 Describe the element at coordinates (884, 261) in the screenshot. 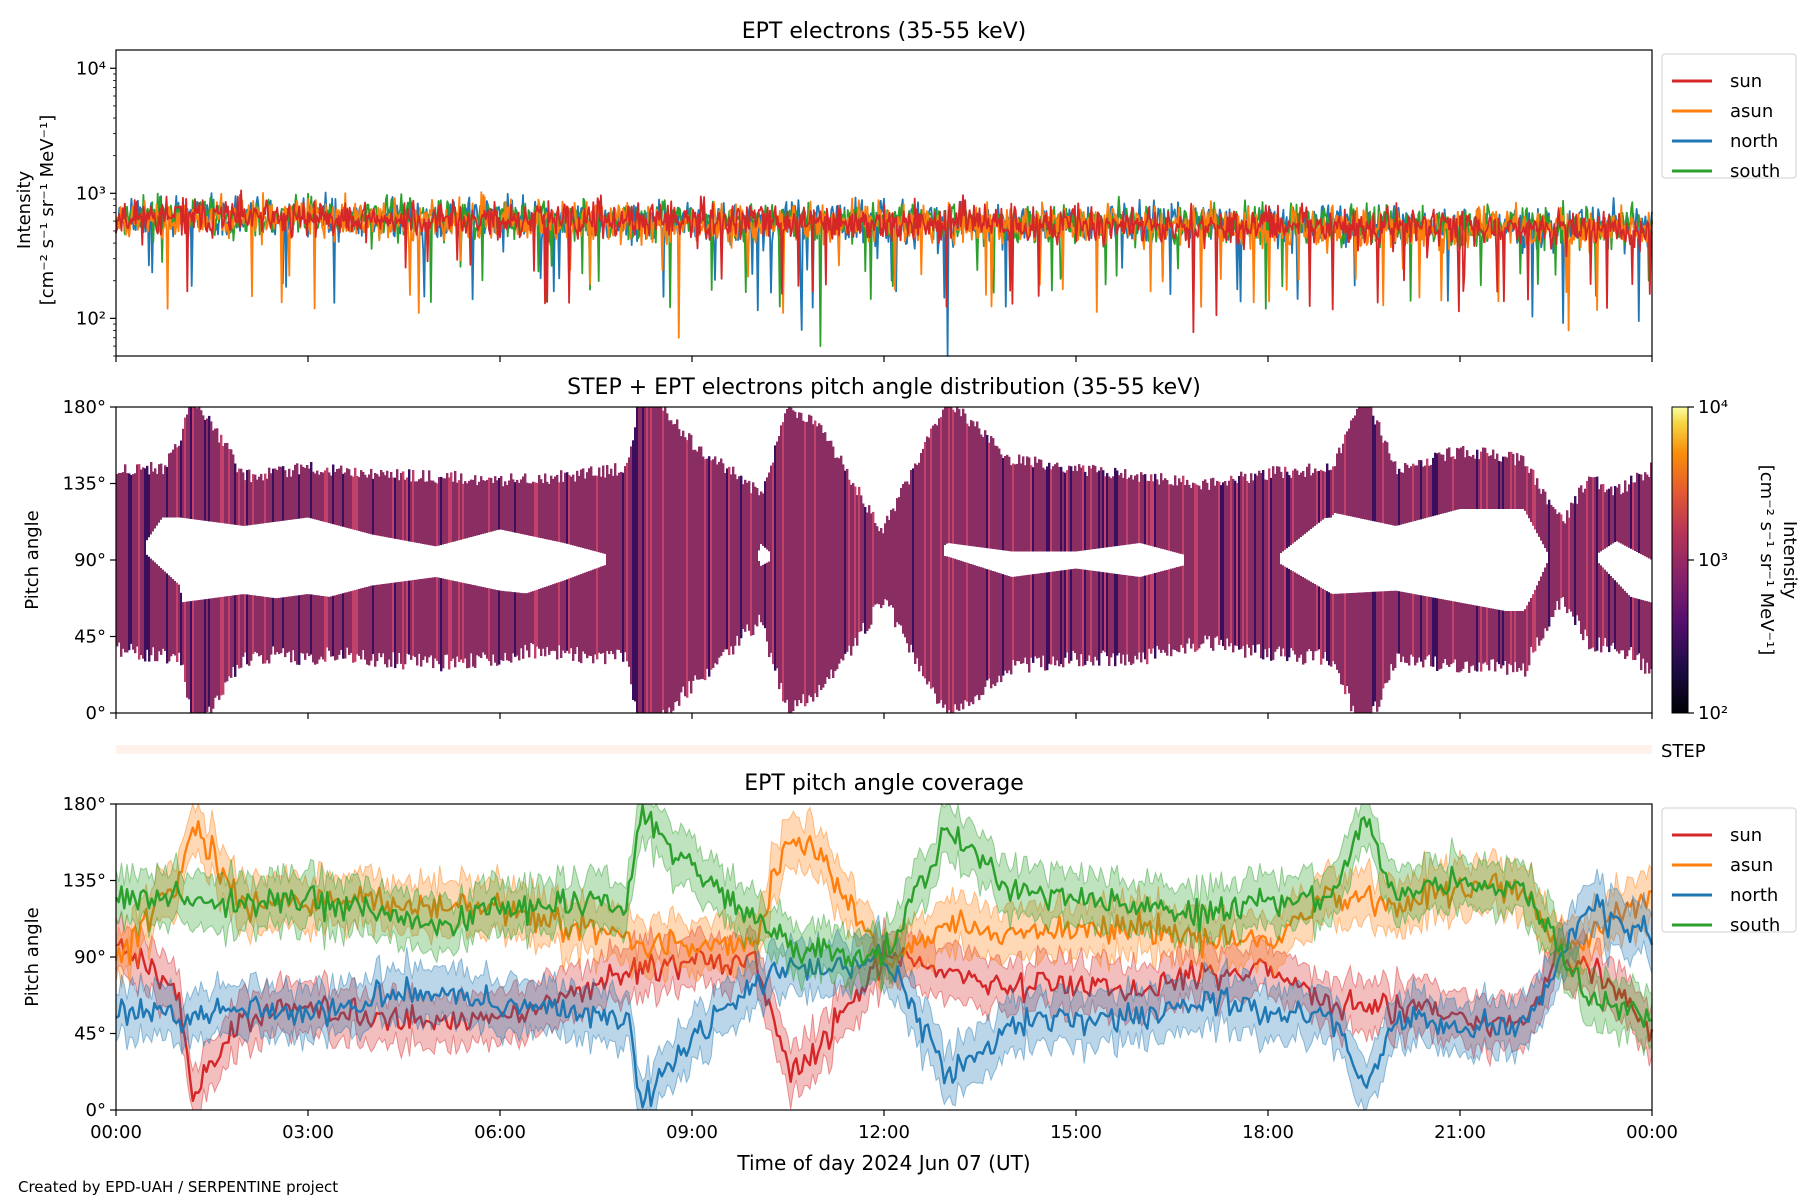

I see `sun-intensity-line` at that location.